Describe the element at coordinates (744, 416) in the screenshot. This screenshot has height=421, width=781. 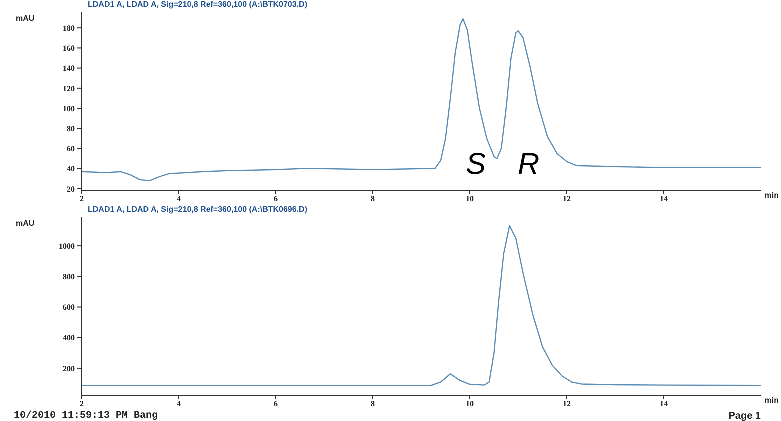
I see `text: Page 1` at that location.